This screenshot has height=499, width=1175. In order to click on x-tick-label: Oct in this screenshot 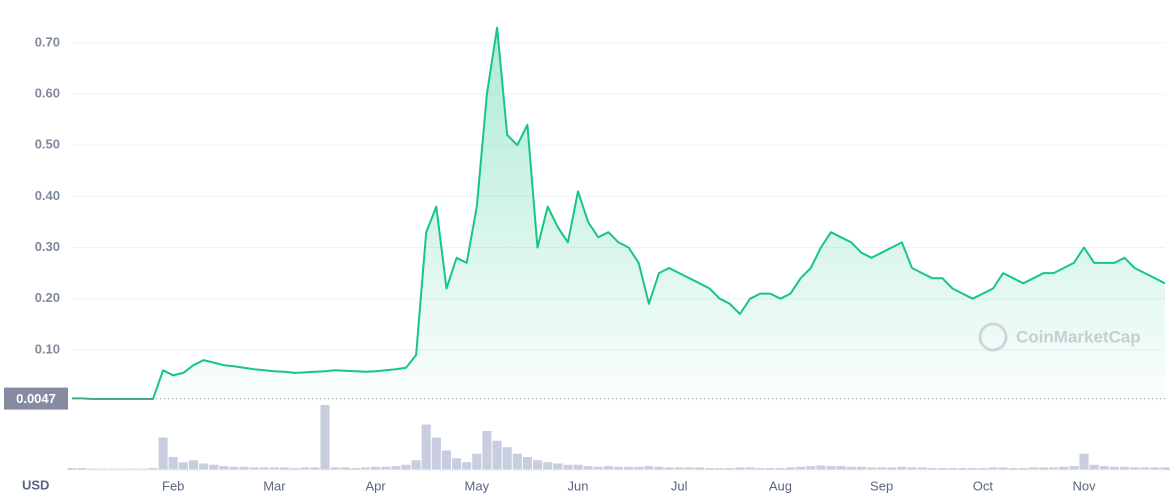, I will do `click(983, 485)`.